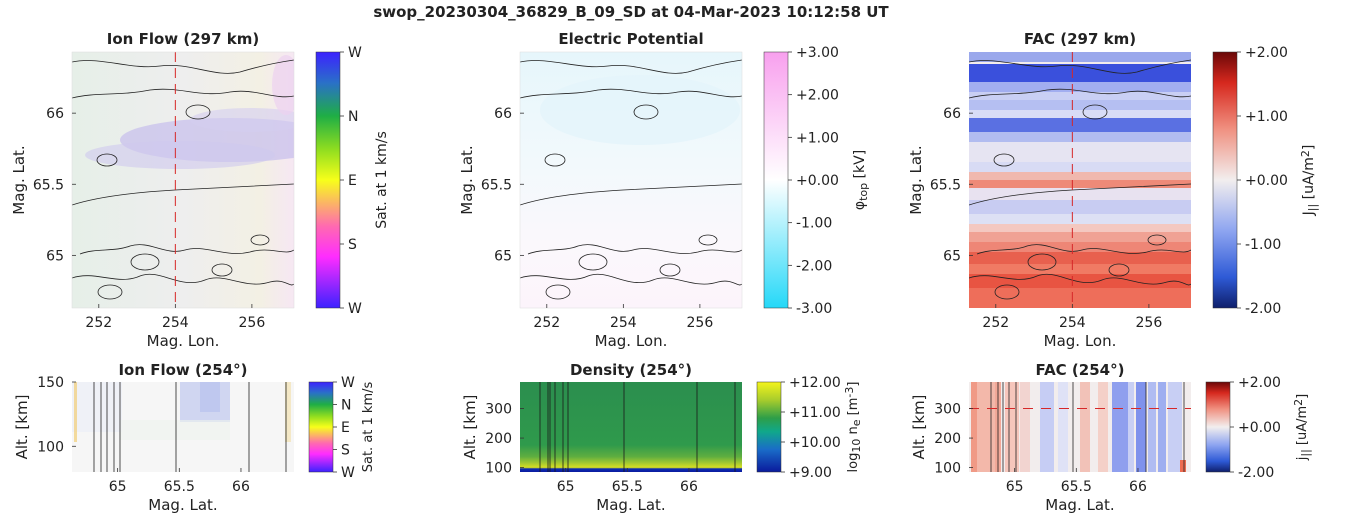 The width and height of the screenshot is (1350, 525). I want to click on colorbar-label-part: -3, so click(849, 392).